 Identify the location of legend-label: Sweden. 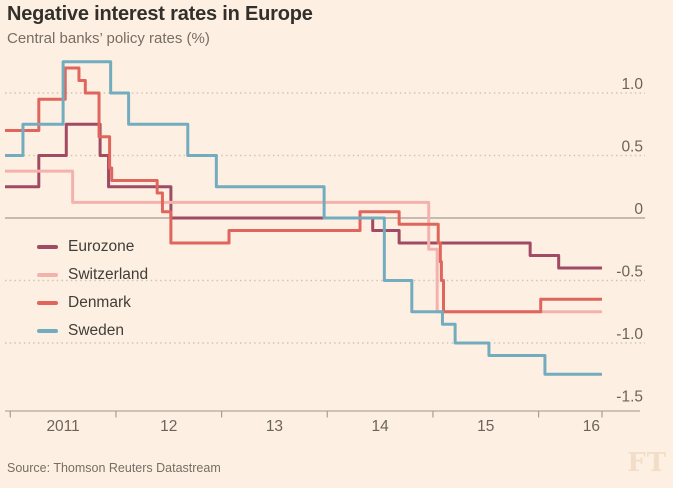
(96, 330).